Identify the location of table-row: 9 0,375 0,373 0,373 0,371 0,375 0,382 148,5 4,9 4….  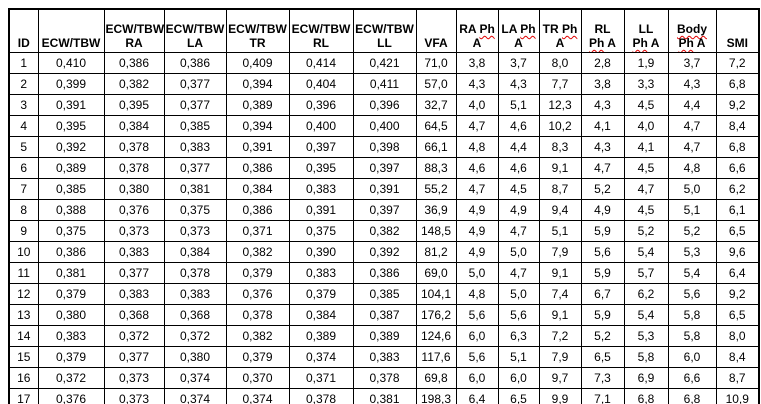
(384, 231).